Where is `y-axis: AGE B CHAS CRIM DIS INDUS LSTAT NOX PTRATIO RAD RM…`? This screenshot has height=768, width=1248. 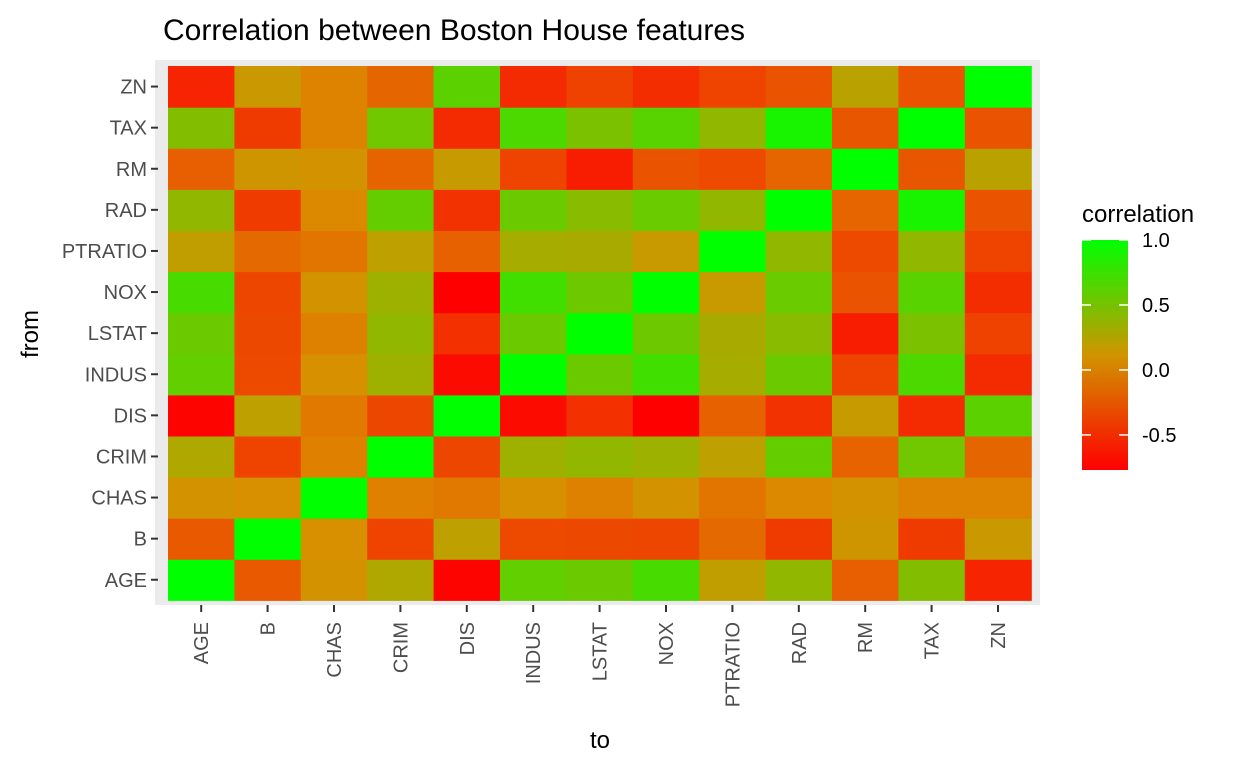
y-axis: AGE B CHAS CRIM DIS INDUS LSTAT NOX PTRATIO RAD RM… is located at coordinates (110, 334).